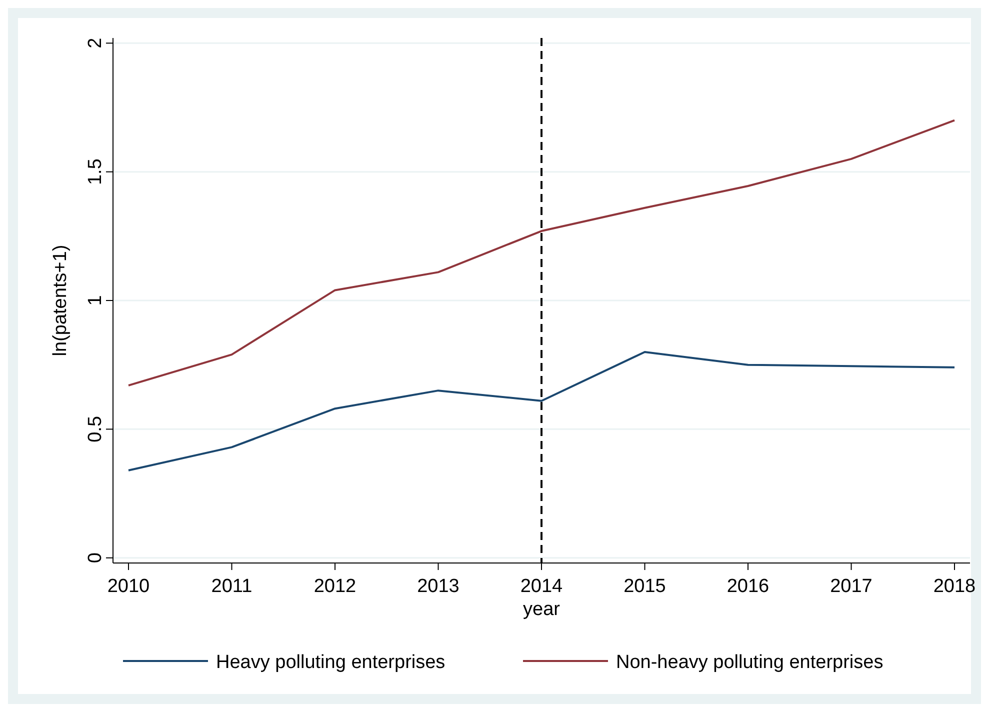 The width and height of the screenshot is (989, 712). Describe the element at coordinates (542, 609) in the screenshot. I see `x-axis-title: year` at that location.